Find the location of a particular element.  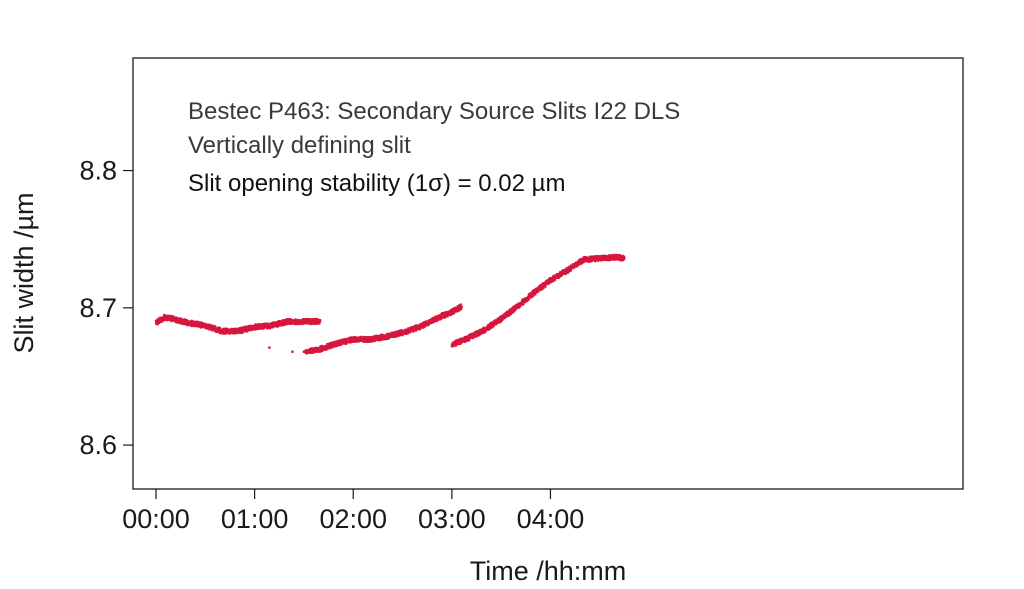

y-axis-label: Slit width /µm is located at coordinates (24, 272).